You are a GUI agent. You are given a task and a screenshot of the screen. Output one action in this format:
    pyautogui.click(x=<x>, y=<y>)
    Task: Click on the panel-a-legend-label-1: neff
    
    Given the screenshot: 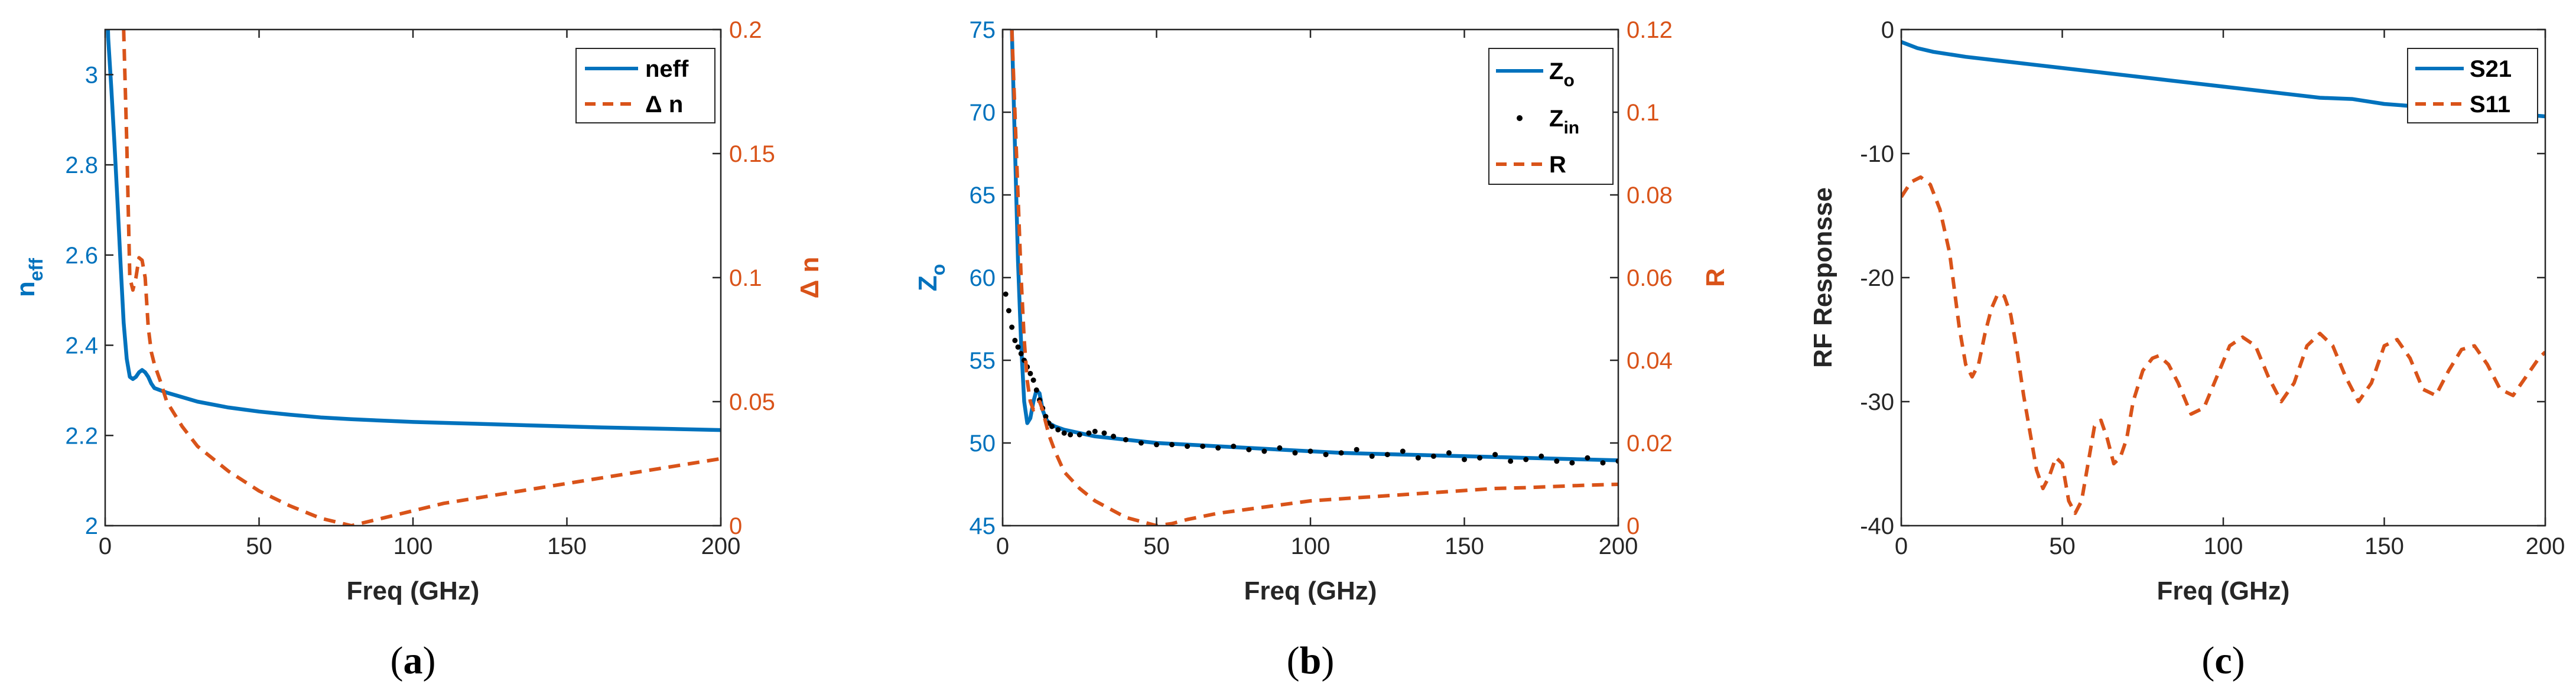 What is the action you would take?
    pyautogui.click(x=667, y=69)
    